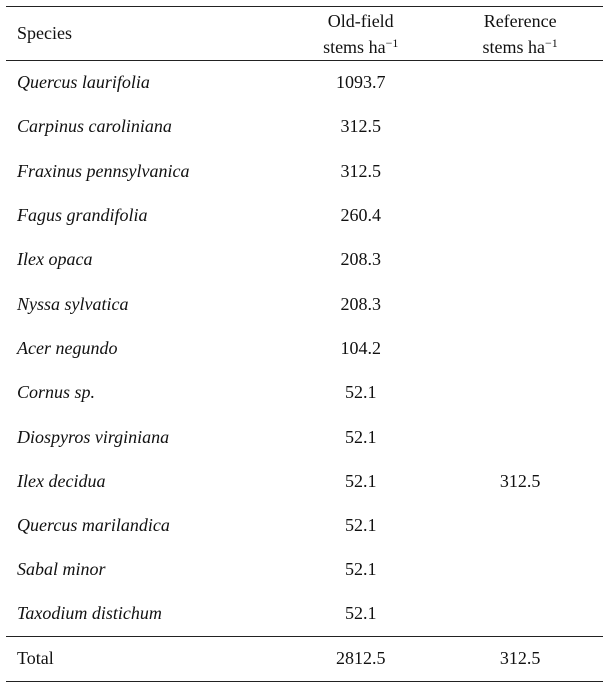 This screenshot has height=686, width=609. What do you see at coordinates (360, 215) in the screenshot?
I see `old-field-cell: 260.4` at bounding box center [360, 215].